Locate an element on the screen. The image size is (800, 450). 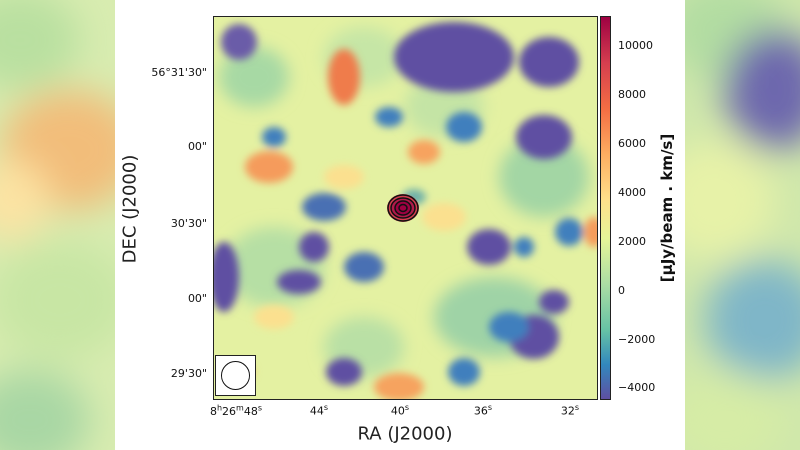
ytick-label: 56°31'30" is located at coordinates (179, 72).